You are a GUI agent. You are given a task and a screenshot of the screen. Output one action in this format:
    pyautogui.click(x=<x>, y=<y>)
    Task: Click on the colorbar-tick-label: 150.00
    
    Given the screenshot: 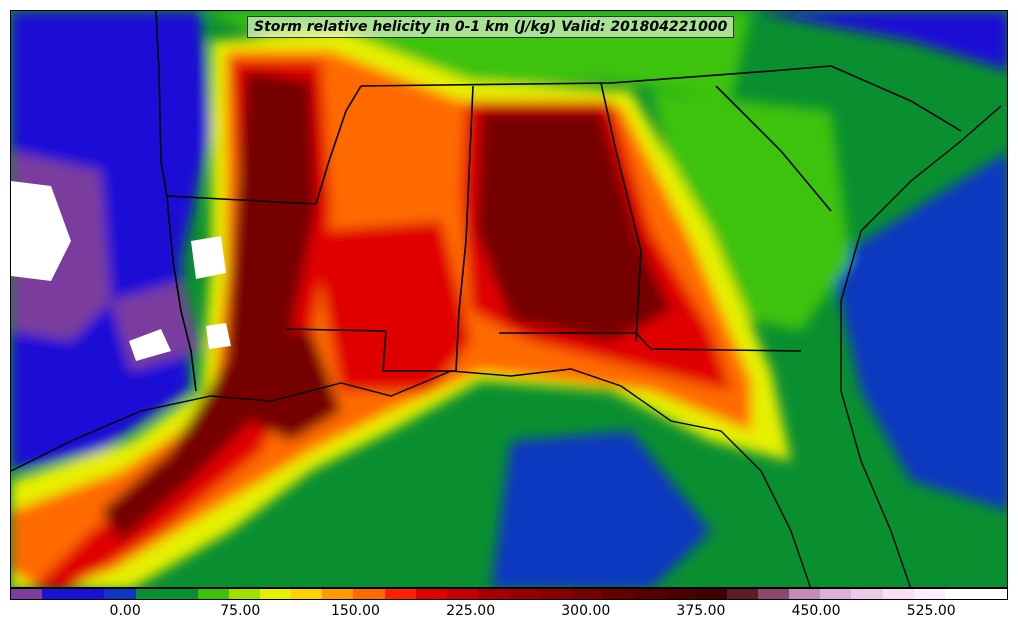 What is the action you would take?
    pyautogui.click(x=355, y=611)
    